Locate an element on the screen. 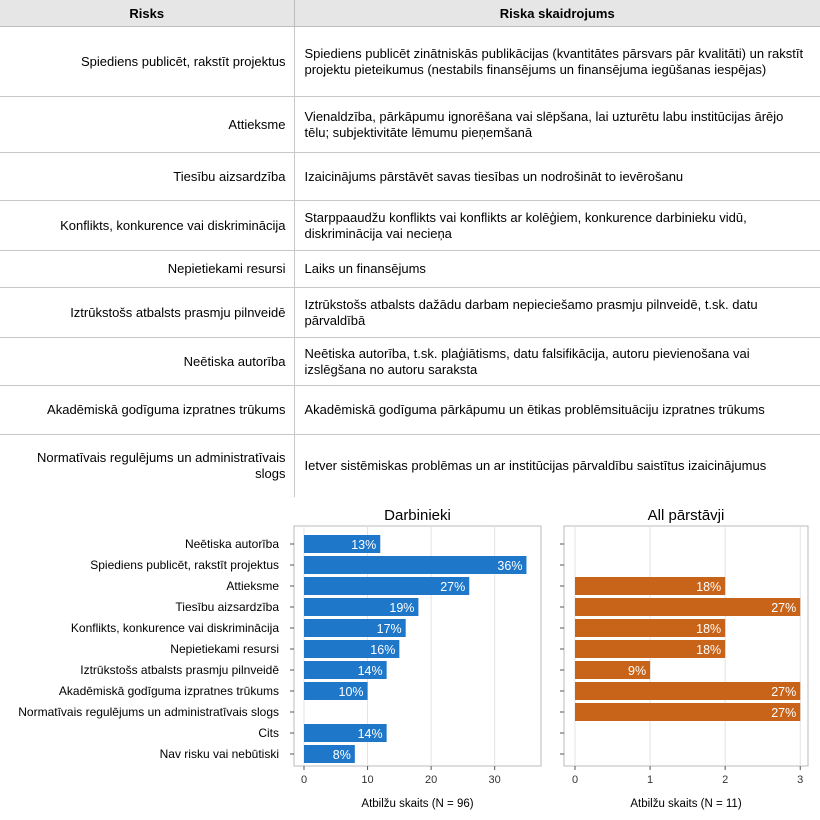  table-header-row: Risks Riska skaidrojums is located at coordinates (410, 13).